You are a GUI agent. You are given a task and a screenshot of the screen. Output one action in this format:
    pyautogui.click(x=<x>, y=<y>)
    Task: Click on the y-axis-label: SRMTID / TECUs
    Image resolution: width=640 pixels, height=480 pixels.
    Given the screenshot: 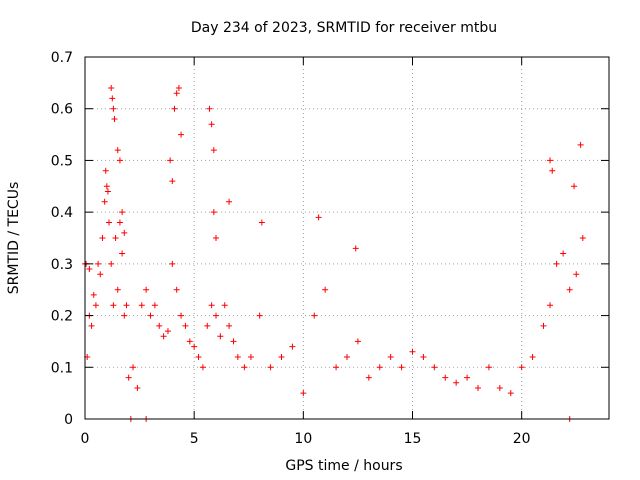 What is the action you would take?
    pyautogui.click(x=14, y=238)
    